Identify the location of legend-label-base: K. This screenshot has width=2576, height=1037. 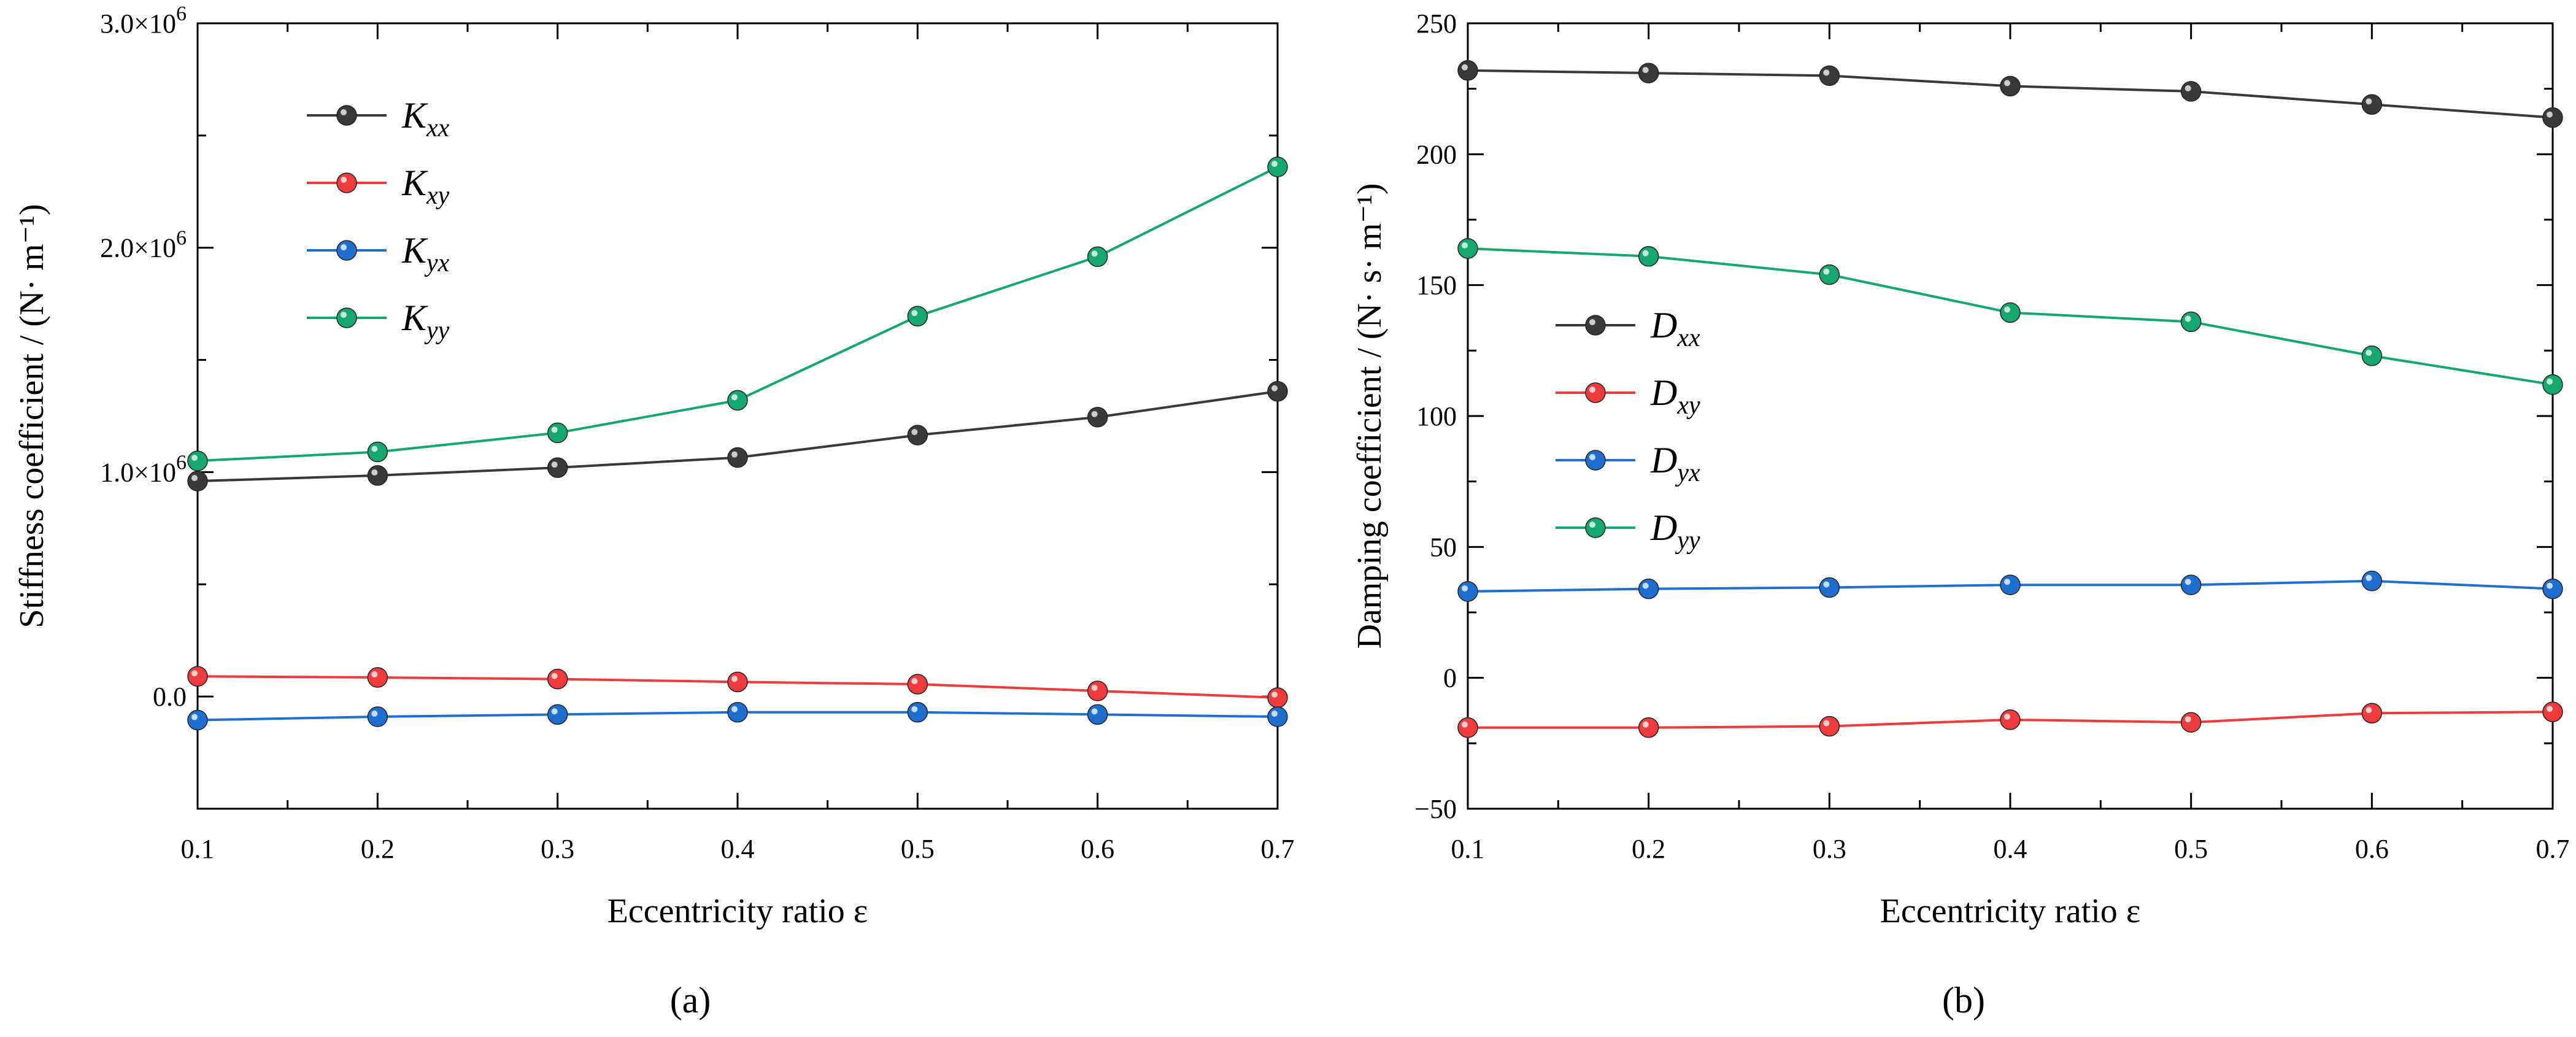
(414, 183).